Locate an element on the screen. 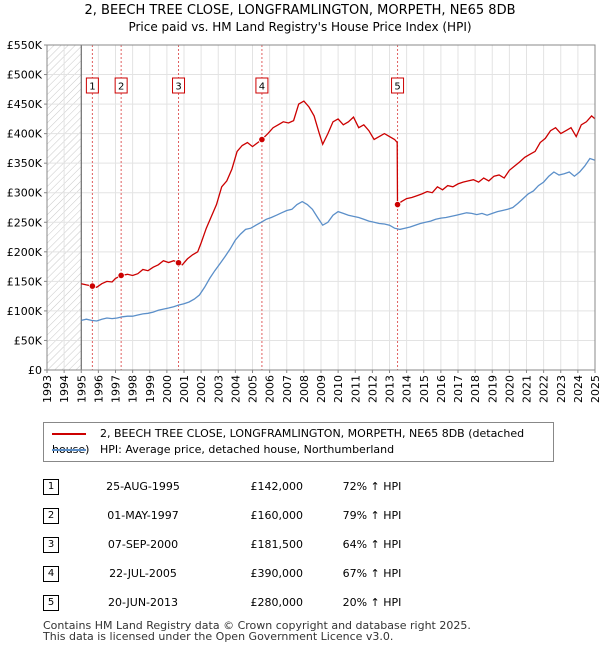 This screenshot has width=600, height=650. table-row: 3 07-SEP-2000 £181,500 64% ↑ HPI is located at coordinates (235, 544).